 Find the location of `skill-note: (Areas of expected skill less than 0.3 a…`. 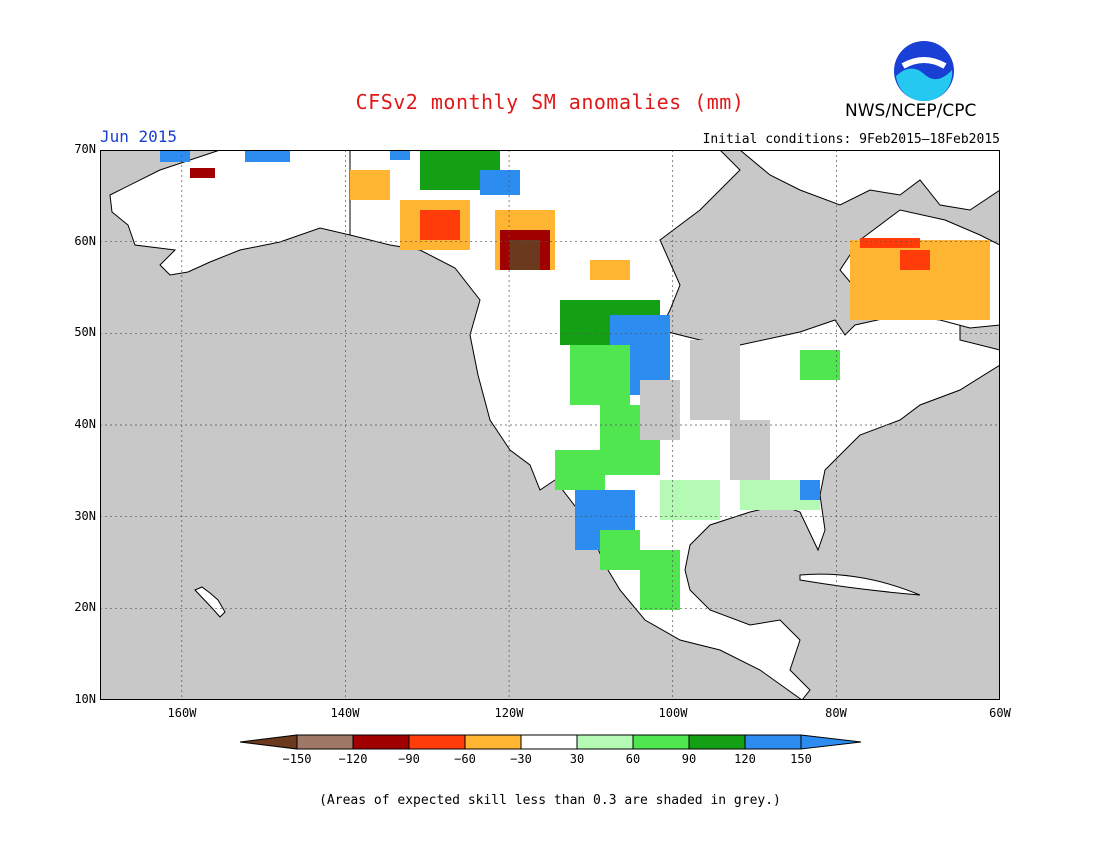

skill-note: (Areas of expected skill less than 0.3 a… is located at coordinates (550, 800).